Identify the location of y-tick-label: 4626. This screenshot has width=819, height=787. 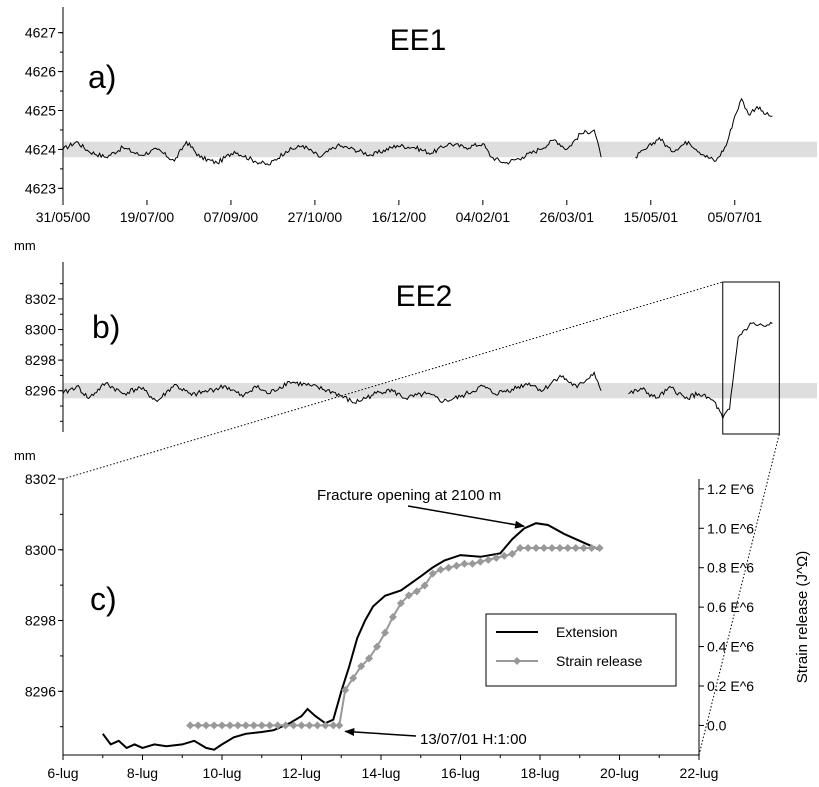
(40, 72).